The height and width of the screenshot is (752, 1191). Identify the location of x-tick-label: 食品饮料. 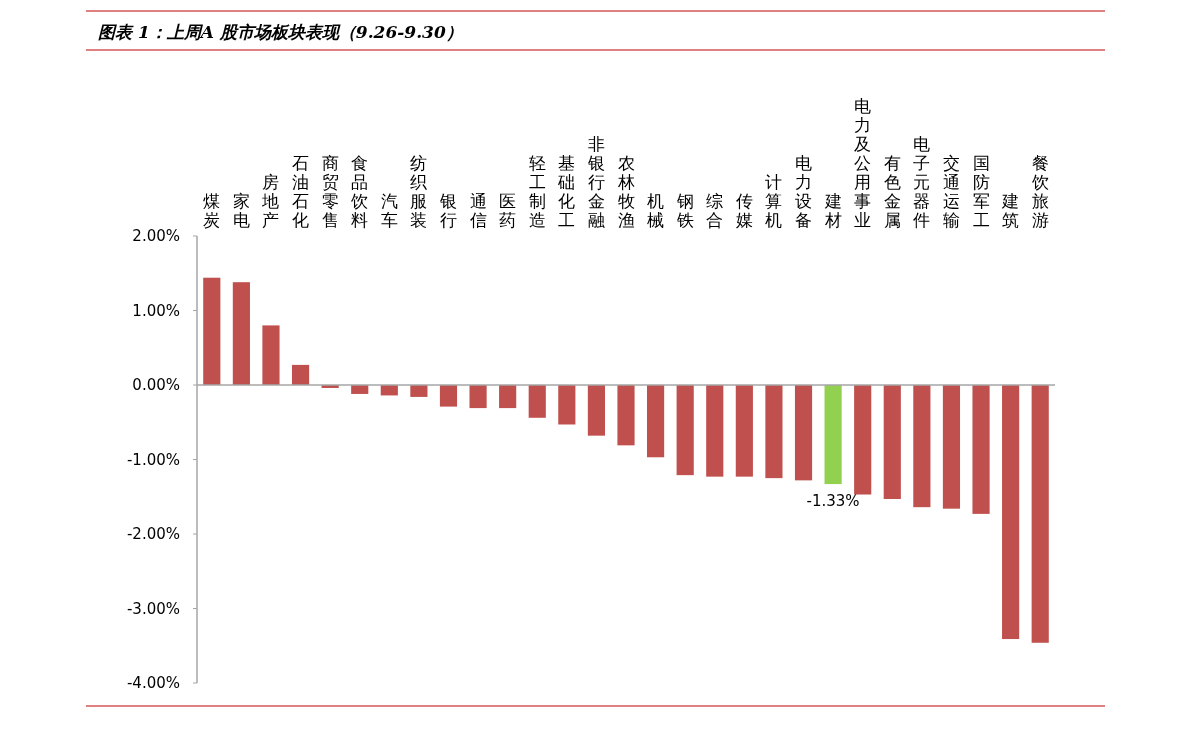
(359, 191).